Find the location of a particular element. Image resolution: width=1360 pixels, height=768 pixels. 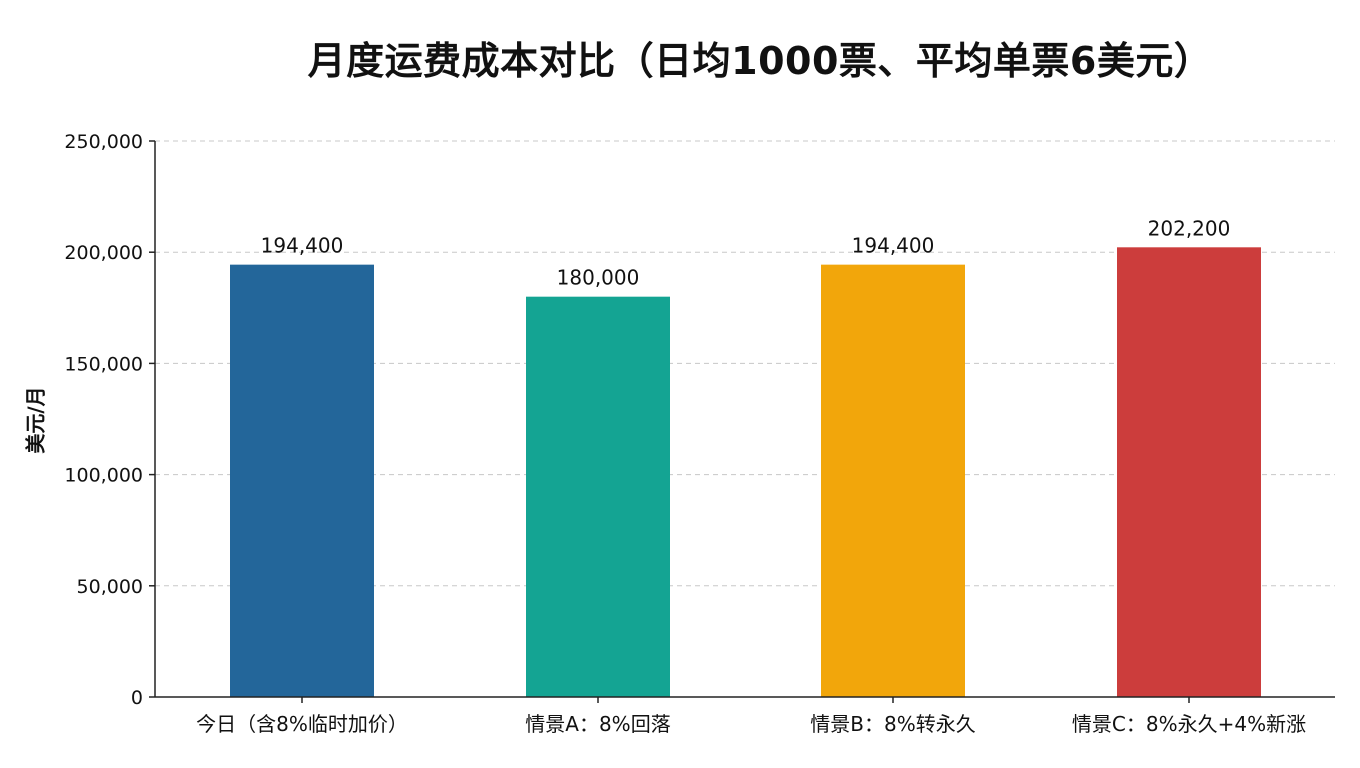

y-tick-label: 50,000 is located at coordinates (110, 587).